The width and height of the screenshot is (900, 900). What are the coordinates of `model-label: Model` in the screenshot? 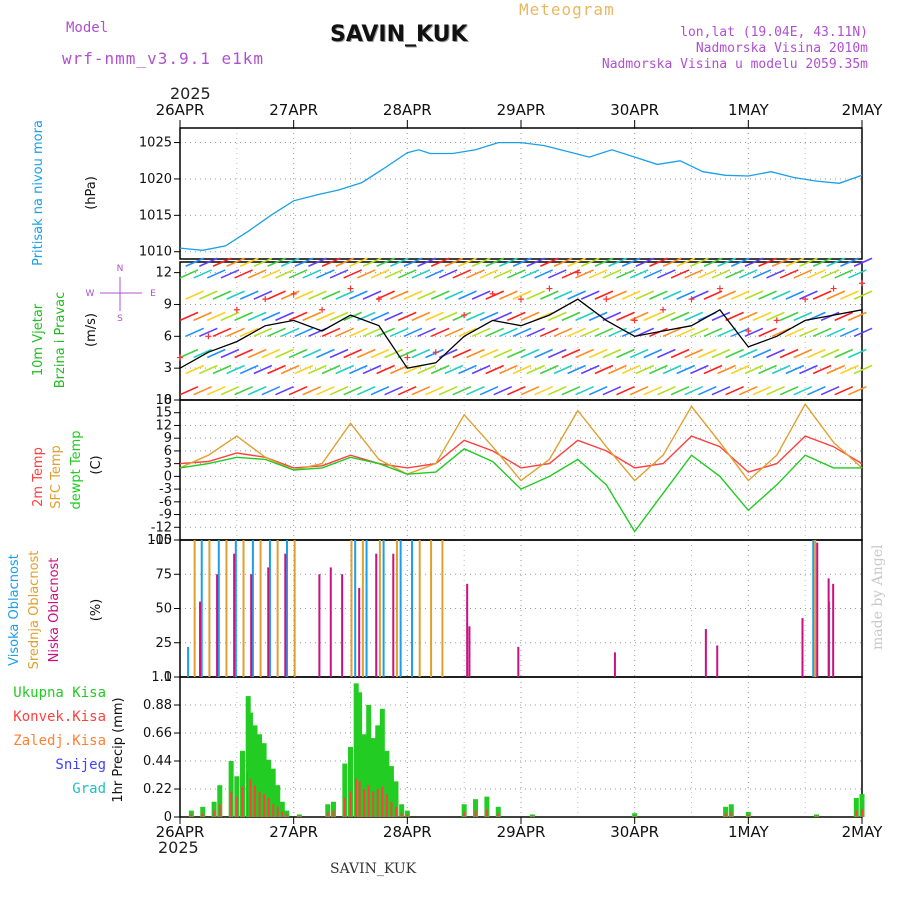 It's located at (87, 28).